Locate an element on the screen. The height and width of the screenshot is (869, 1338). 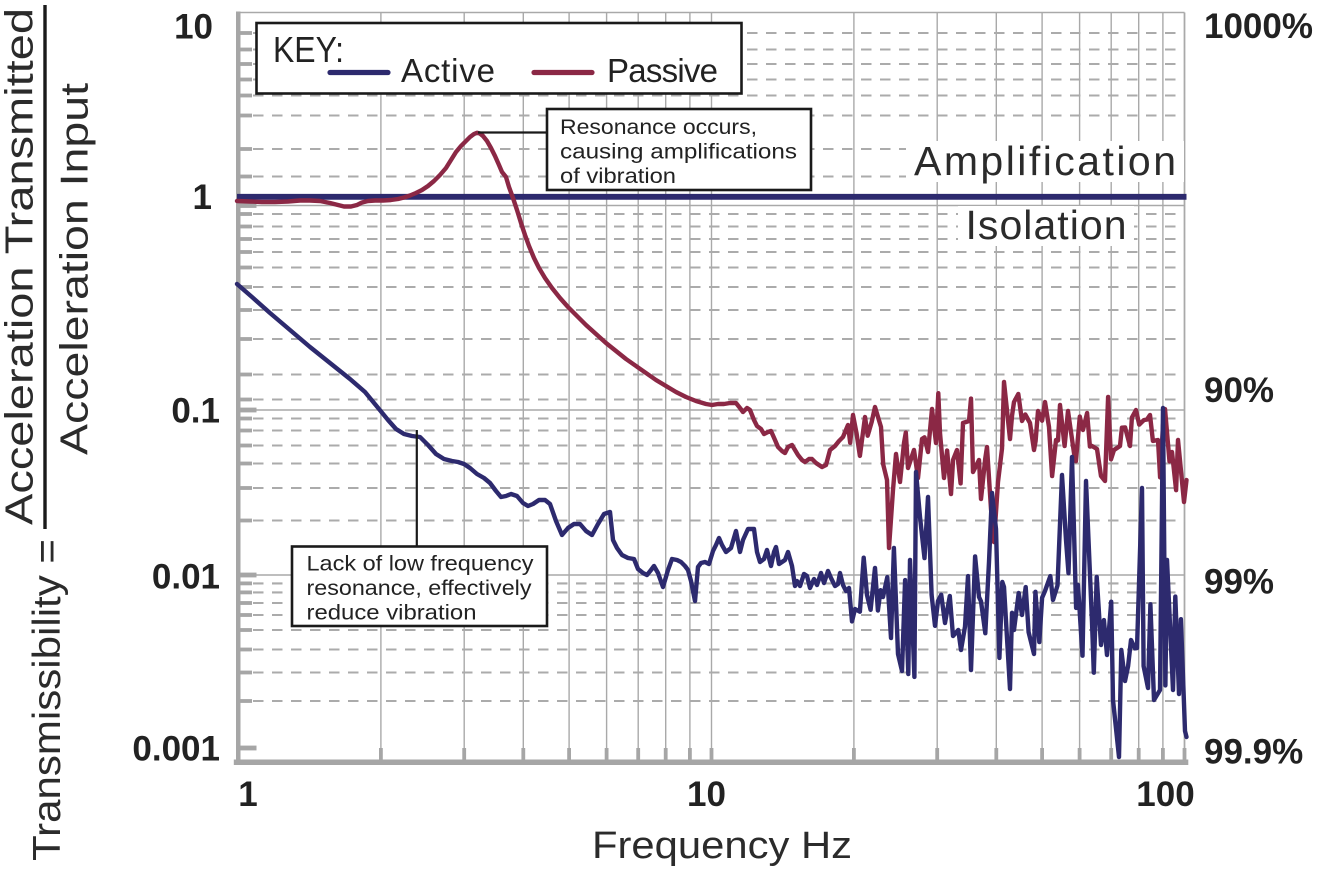
svg-text: of vibration is located at coordinates (618, 176).